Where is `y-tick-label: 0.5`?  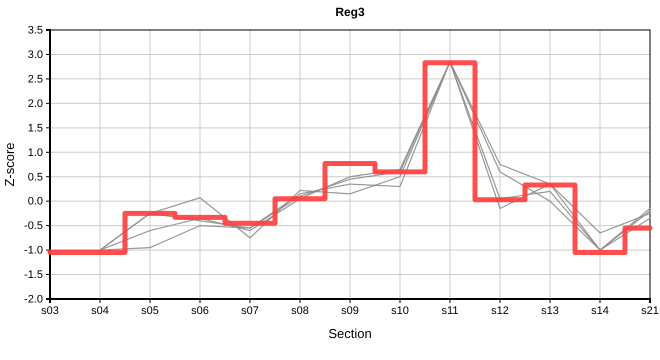 y-tick-label: 0.5 is located at coordinates (35, 177).